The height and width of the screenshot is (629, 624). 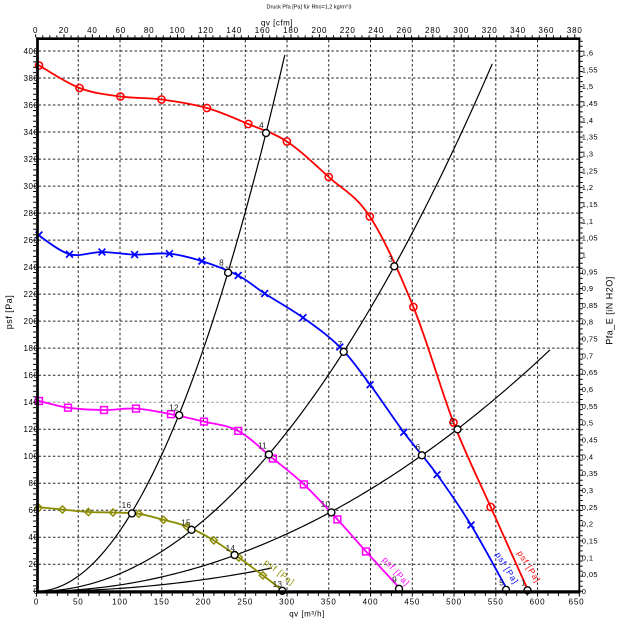 What do you see at coordinates (590, 540) in the screenshot?
I see `svg-text: 0,15` at bounding box center [590, 540].